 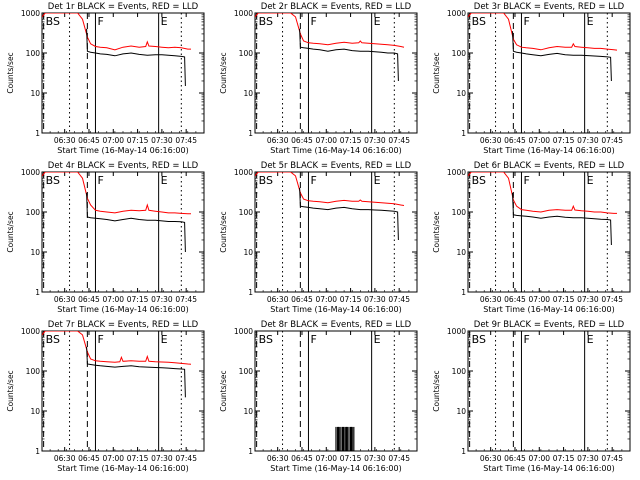 I want to click on chart-title: Det 2r BLACK = Events, RED = LLD, so click(x=336, y=7).